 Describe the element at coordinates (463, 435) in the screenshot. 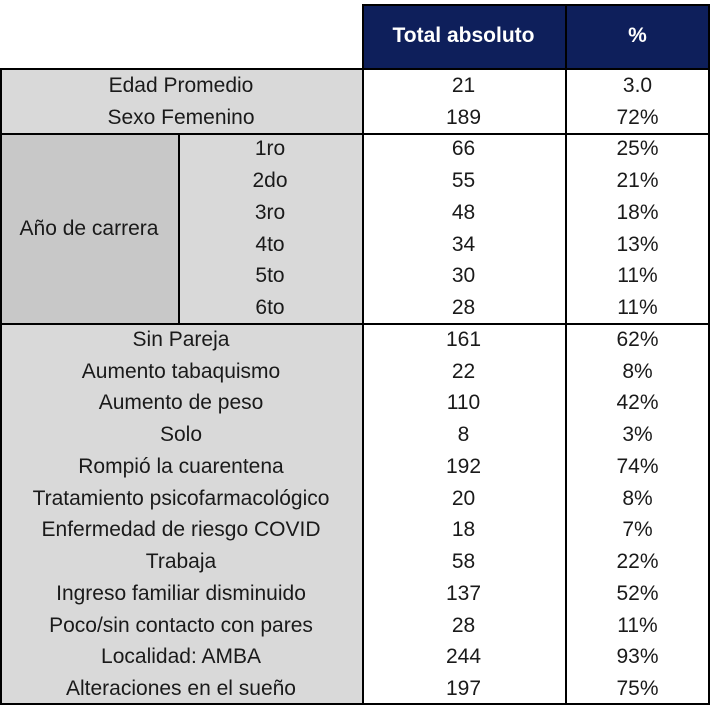

I see `row-total: 8` at that location.